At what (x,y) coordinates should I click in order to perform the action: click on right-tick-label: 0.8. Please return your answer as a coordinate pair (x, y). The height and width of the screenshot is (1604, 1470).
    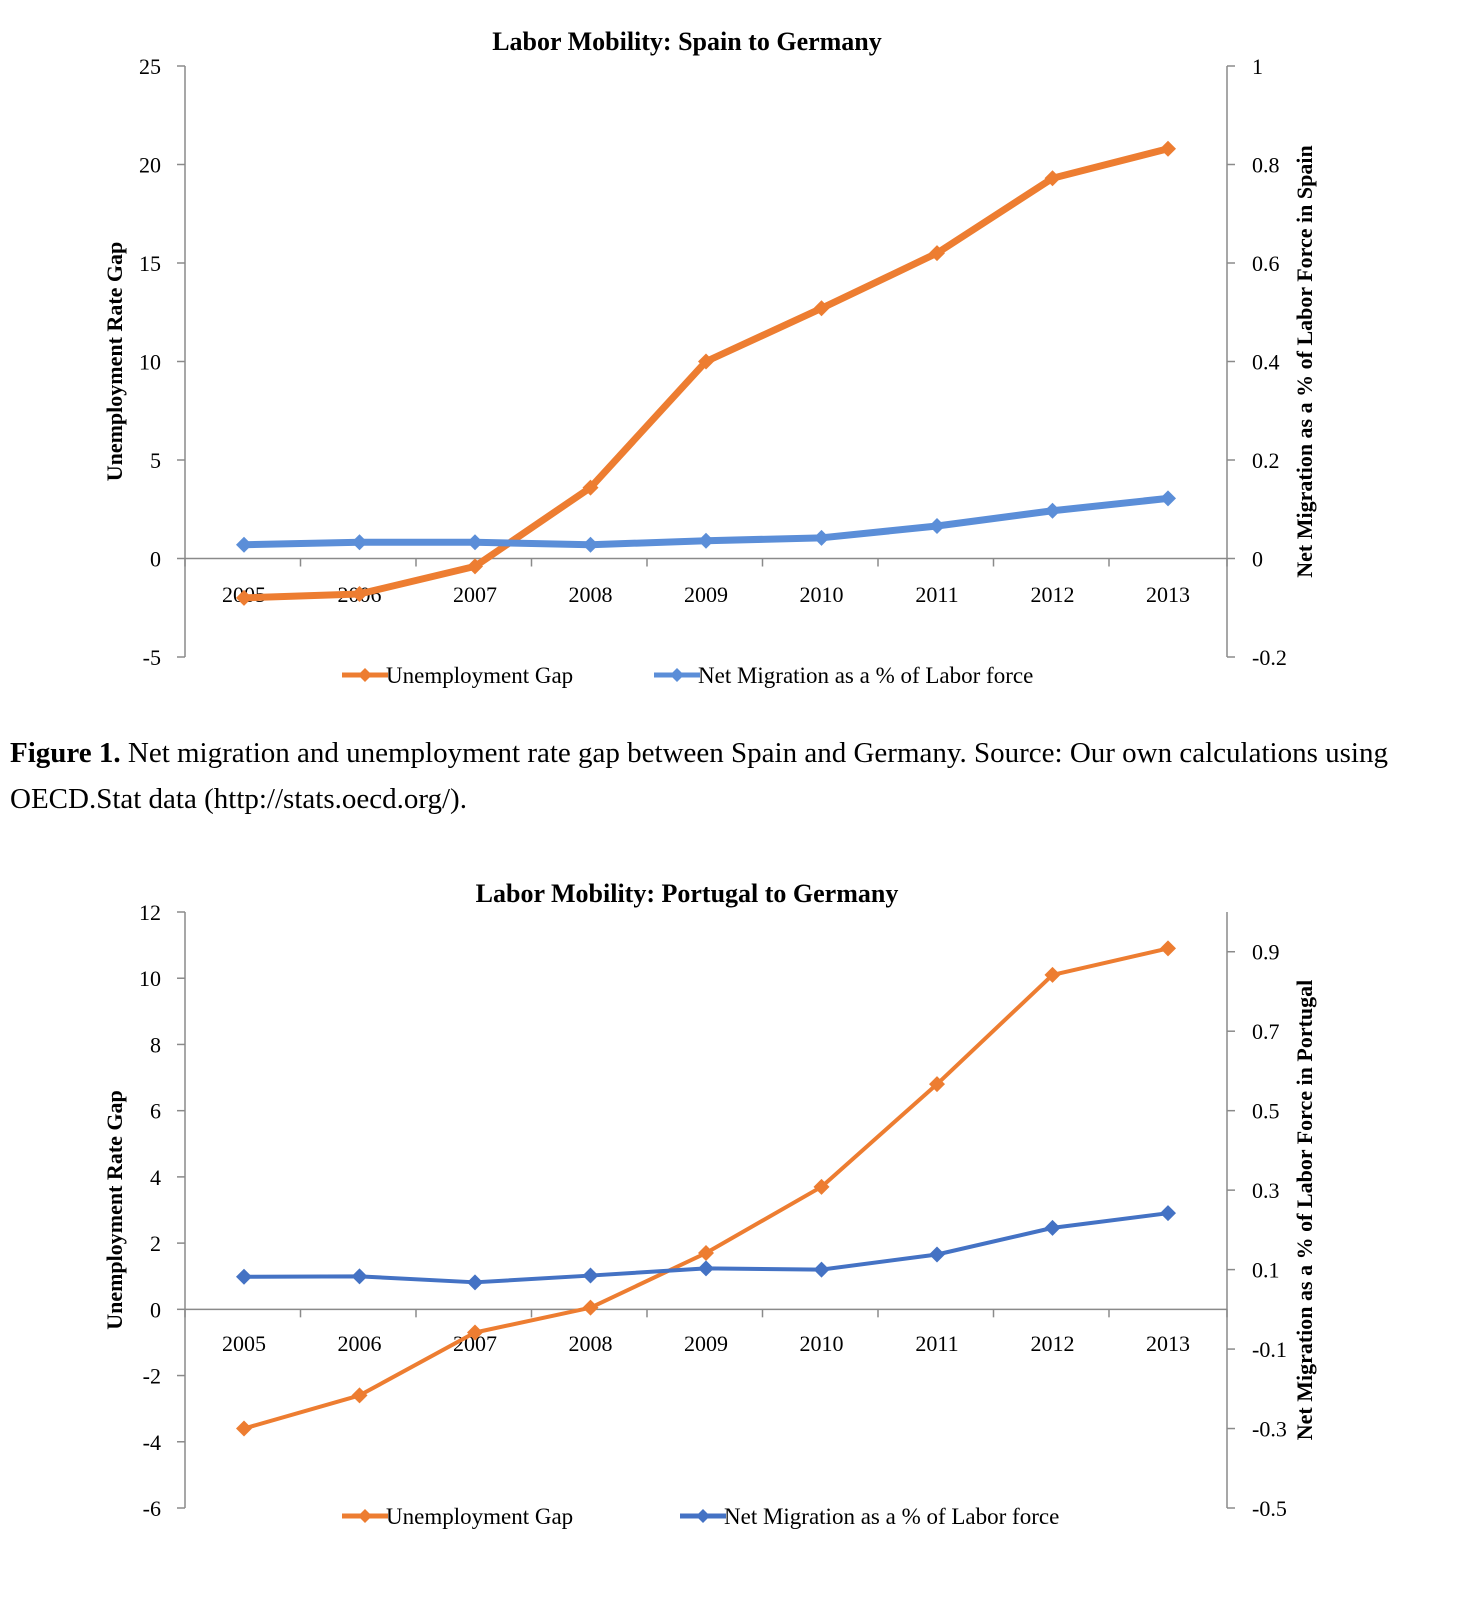
    Looking at the image, I should click on (1266, 165).